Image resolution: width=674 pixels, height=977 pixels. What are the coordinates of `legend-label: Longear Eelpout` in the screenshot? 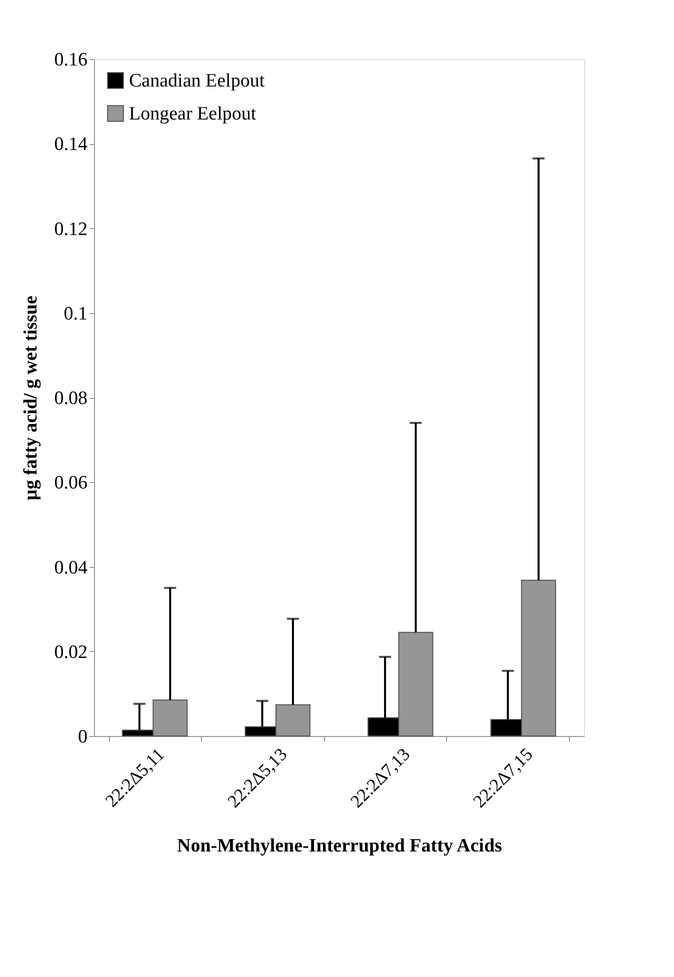 It's located at (193, 114).